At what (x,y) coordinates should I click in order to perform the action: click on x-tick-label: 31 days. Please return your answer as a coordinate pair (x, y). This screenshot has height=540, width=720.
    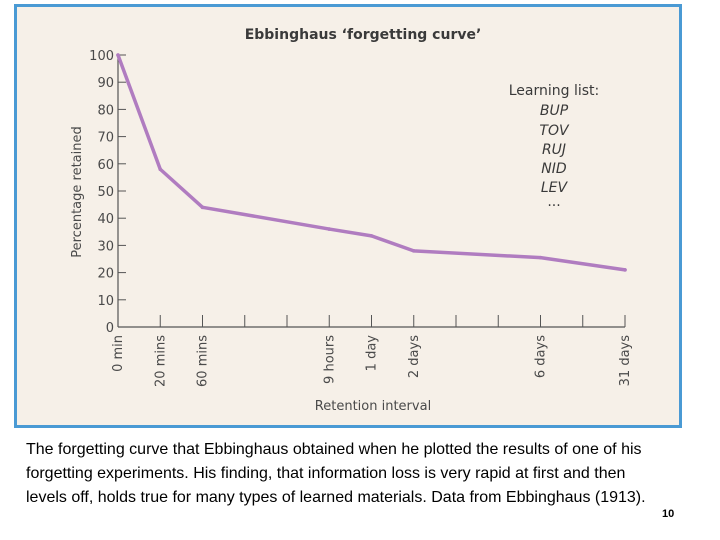
    Looking at the image, I should click on (625, 361).